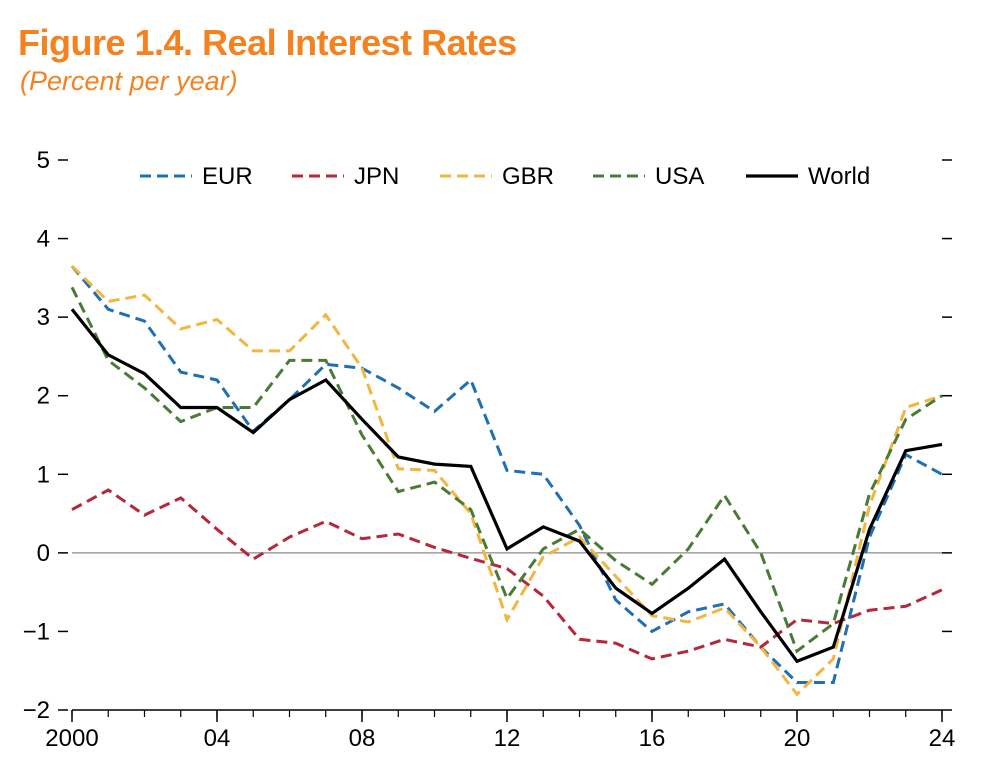 This screenshot has height=782, width=985. I want to click on x-tick-label: 04, so click(217, 738).